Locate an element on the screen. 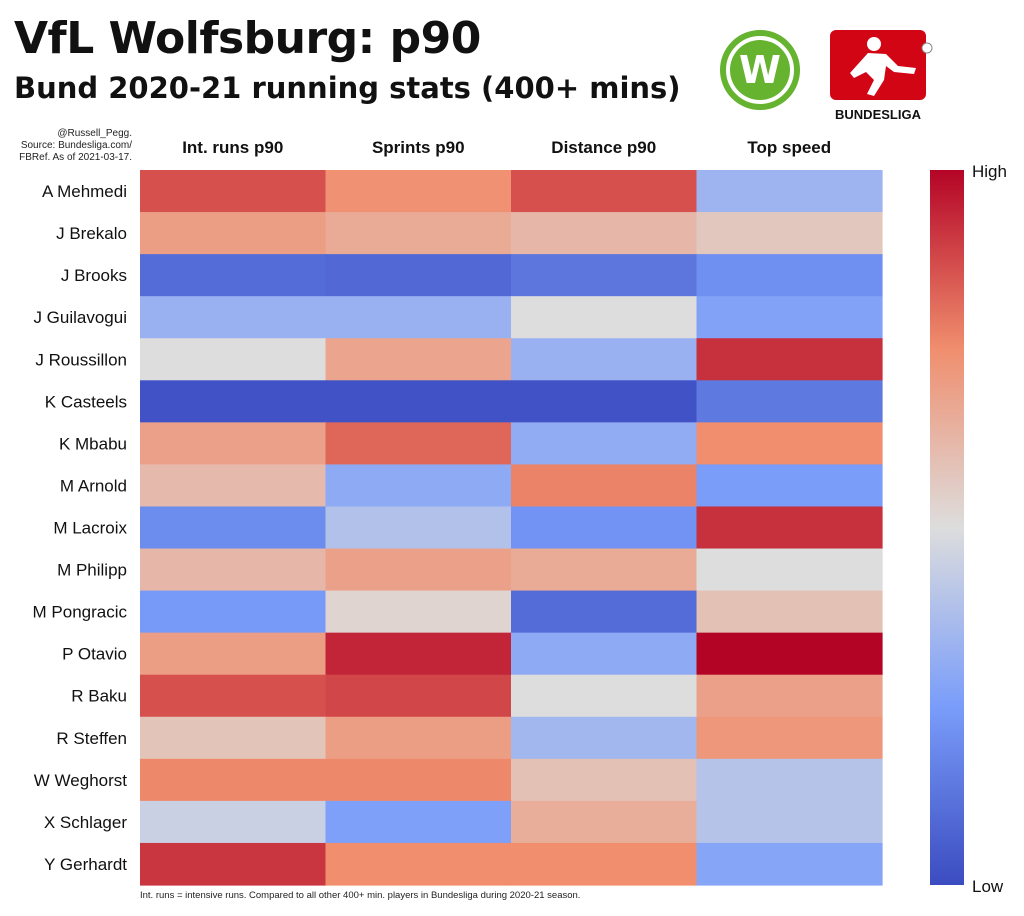 The width and height of the screenshot is (1024, 916). column-header: Top speed is located at coordinates (789, 147).